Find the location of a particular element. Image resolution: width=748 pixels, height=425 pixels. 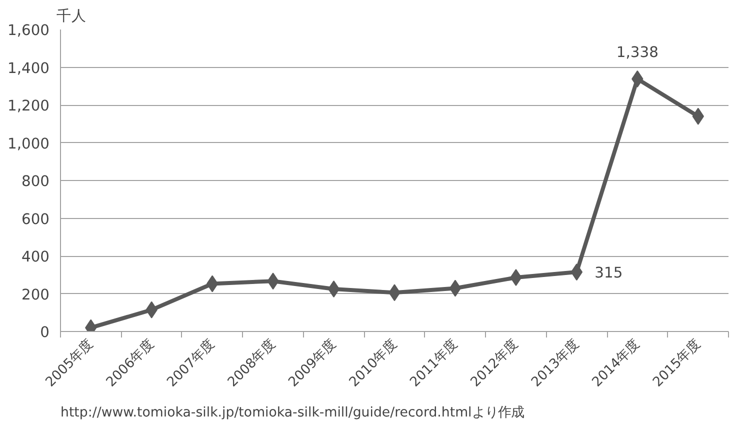

y-tick-label: 0 is located at coordinates (45, 332).